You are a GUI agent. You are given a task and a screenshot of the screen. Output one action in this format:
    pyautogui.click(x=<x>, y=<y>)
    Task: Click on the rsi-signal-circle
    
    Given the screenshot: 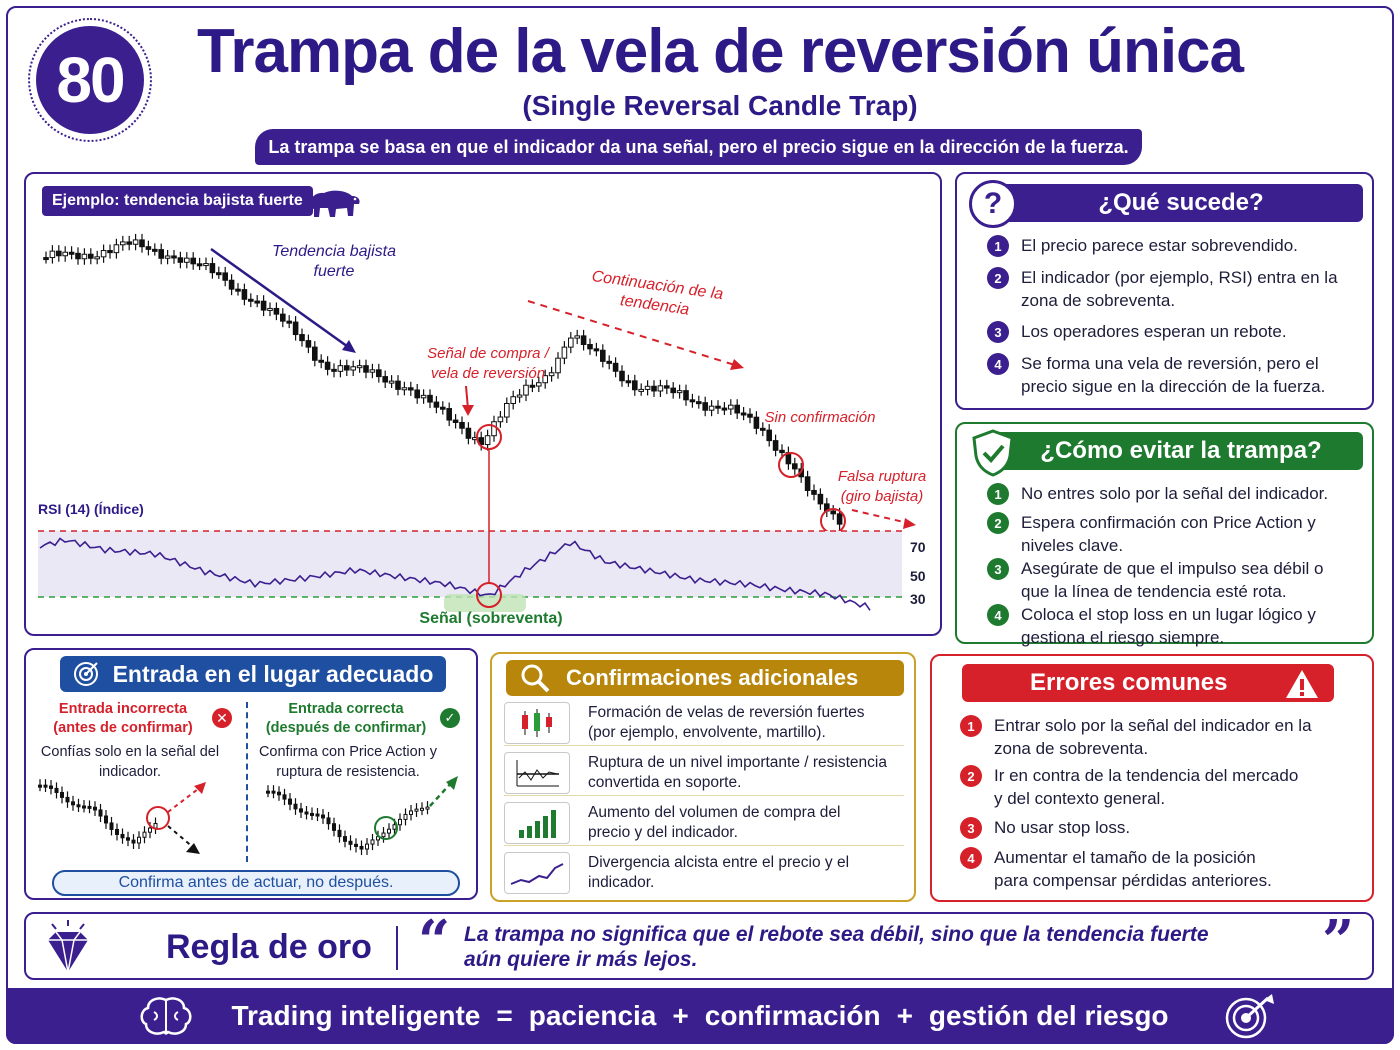 What is the action you would take?
    pyautogui.click(x=489, y=595)
    